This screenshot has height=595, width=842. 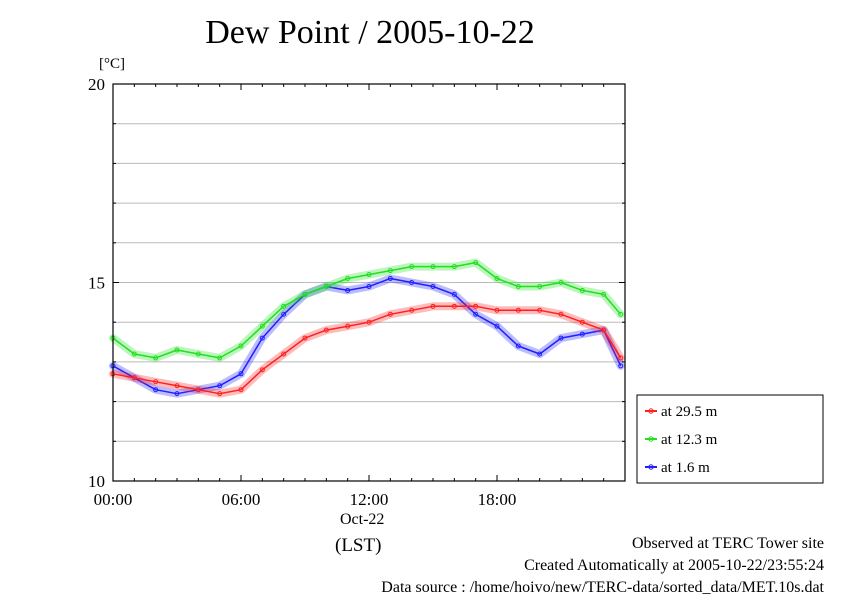 What do you see at coordinates (113, 499) in the screenshot?
I see `x-tick-label: 00:00` at bounding box center [113, 499].